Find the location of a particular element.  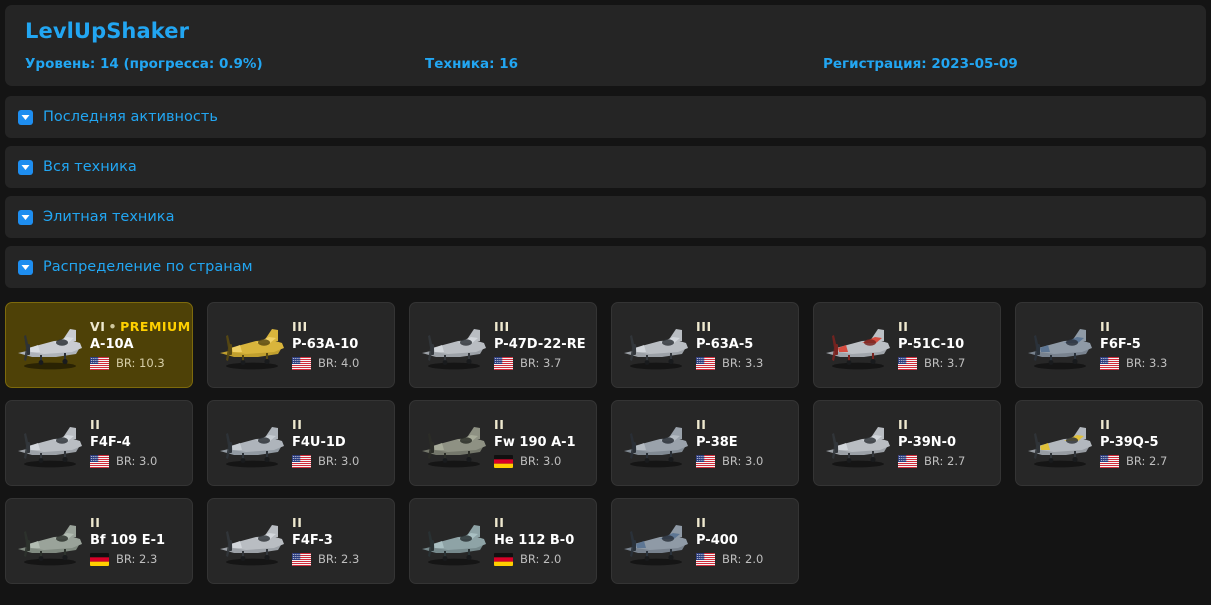

vehicle-rank: VI is located at coordinates (98, 326).